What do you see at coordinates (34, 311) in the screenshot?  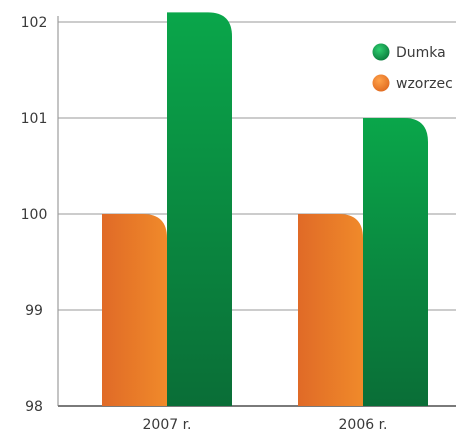 I see `y-tick-label: 99` at bounding box center [34, 311].